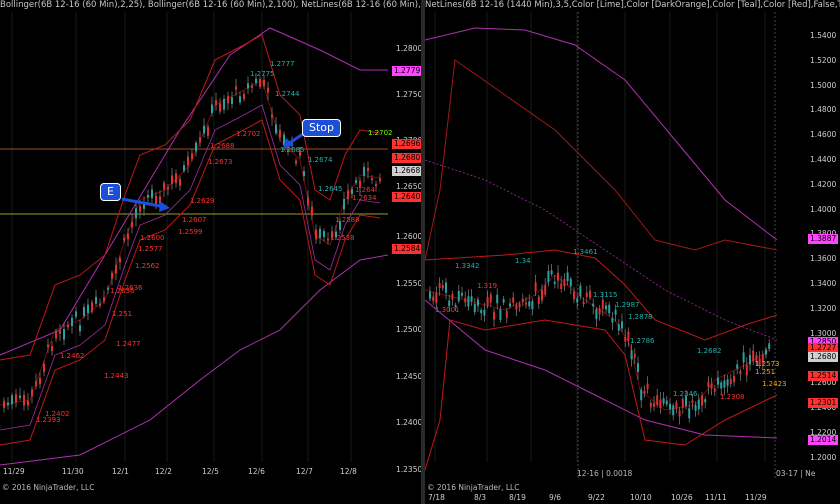 This screenshot has width=840, height=504. I want to click on price-marker: 1.2680, so click(406, 158).